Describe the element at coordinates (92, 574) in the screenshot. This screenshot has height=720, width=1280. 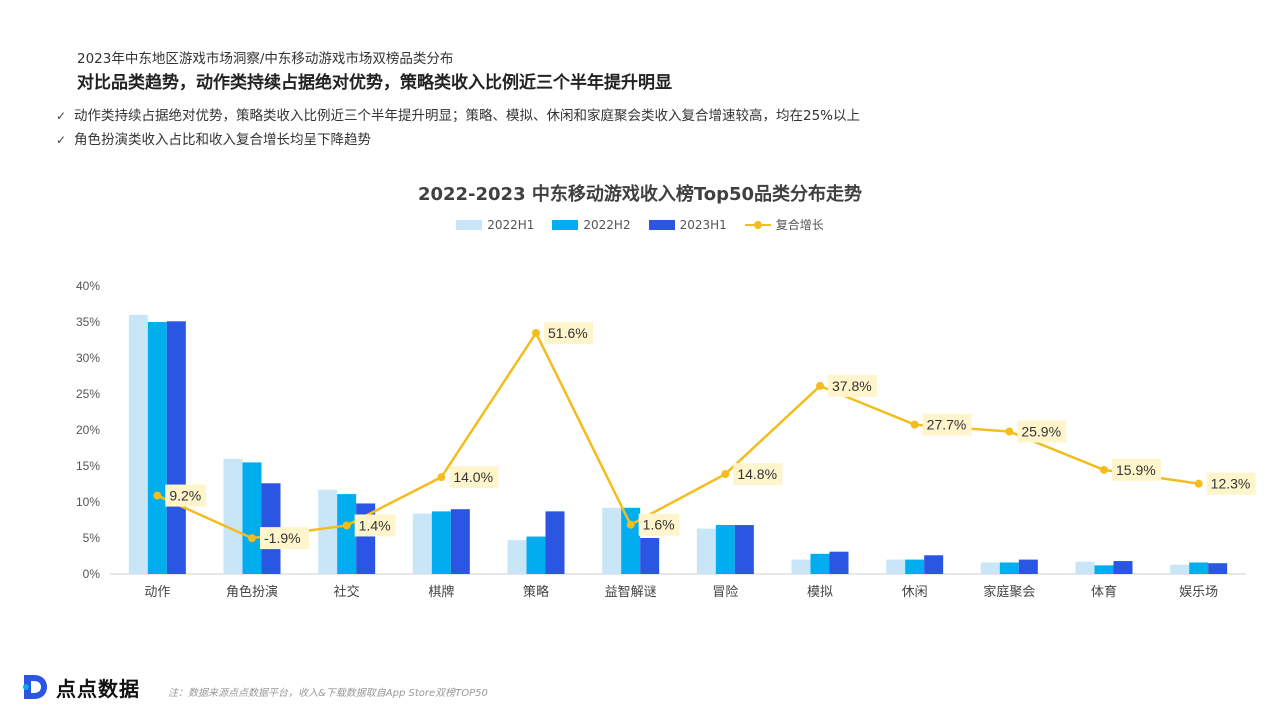
I see `y-tick-label: 0%` at that location.